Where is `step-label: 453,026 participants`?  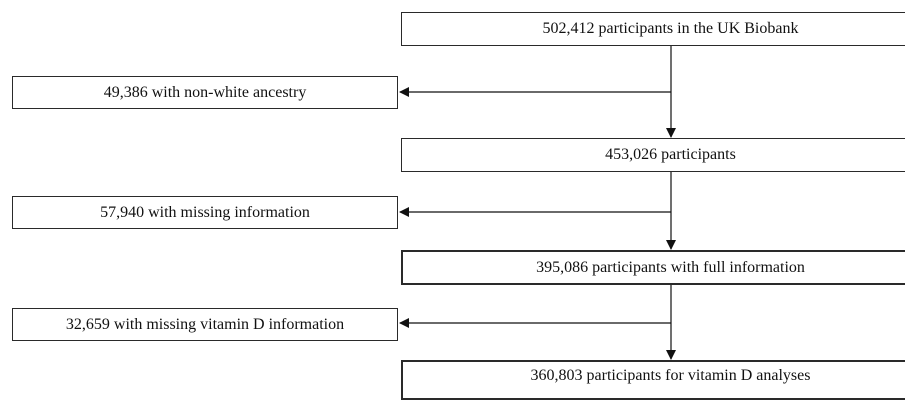 step-label: 453,026 participants is located at coordinates (653, 155).